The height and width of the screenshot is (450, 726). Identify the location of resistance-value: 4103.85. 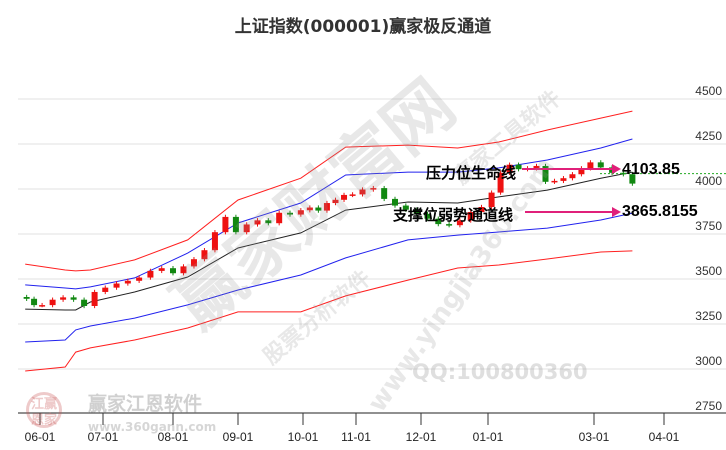
(651, 169).